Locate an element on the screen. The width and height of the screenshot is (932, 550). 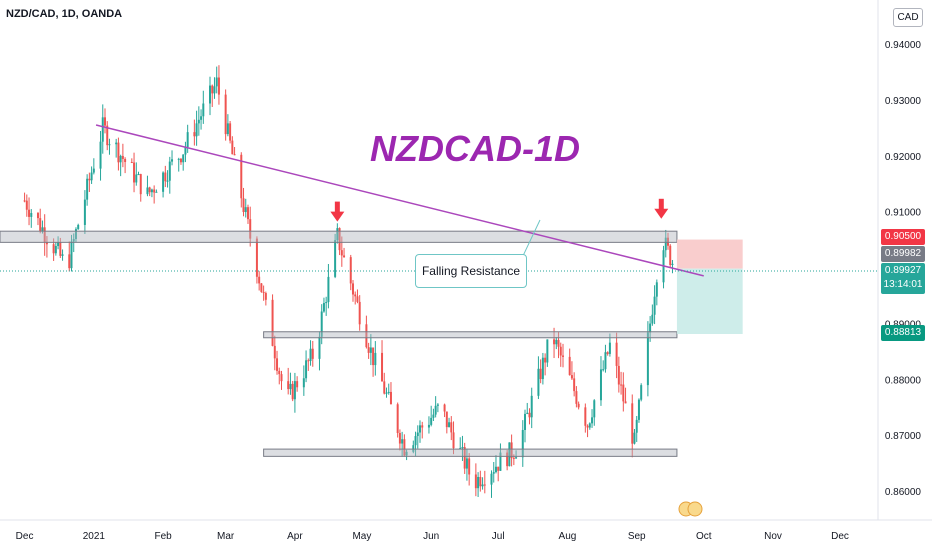
x-tick-label: Aug is located at coordinates (568, 536).